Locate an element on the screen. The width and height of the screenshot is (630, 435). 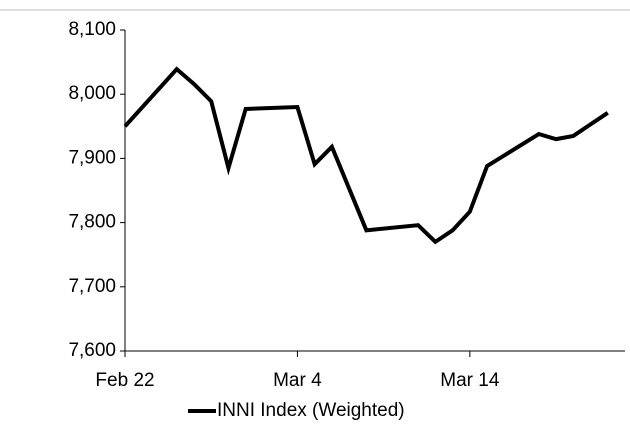
y-tick-label: 7,600 is located at coordinates (92, 350).